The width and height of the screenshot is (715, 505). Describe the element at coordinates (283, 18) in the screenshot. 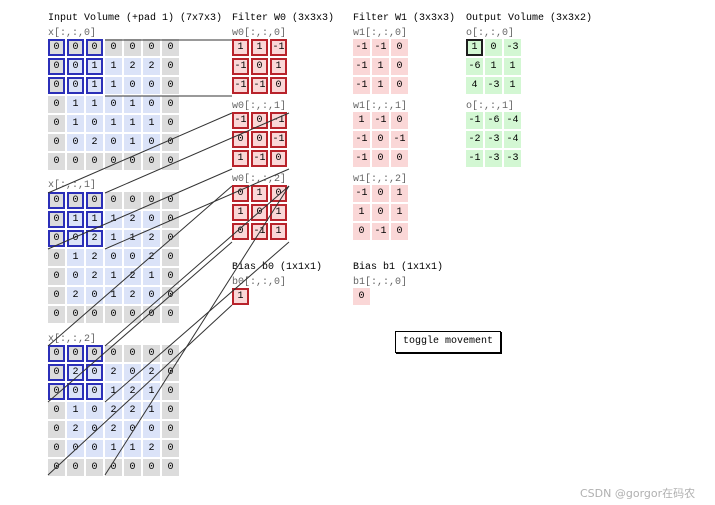

I see `filter-w0-title: Filter W0 (3x3x3)` at that location.